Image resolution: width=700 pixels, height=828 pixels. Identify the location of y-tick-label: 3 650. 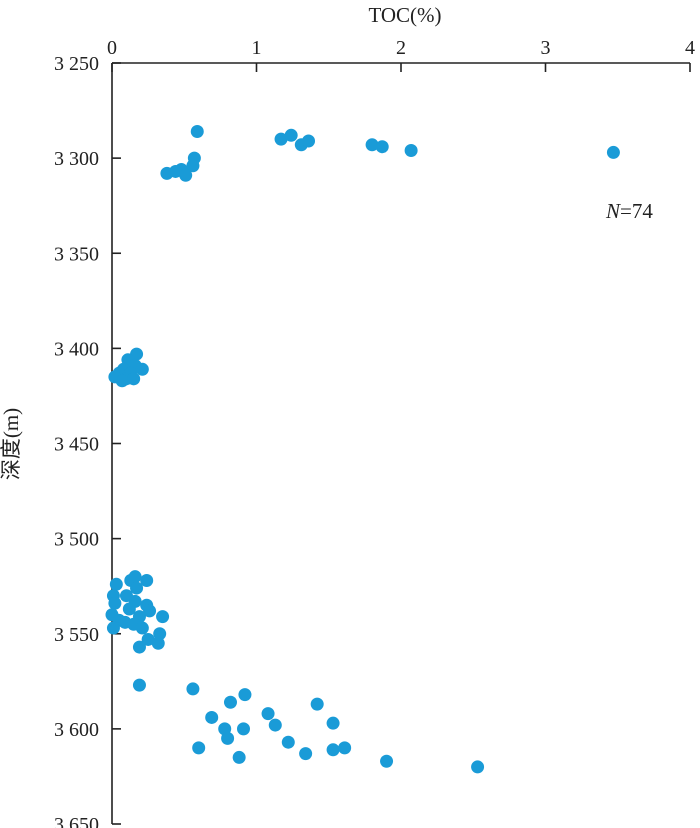
(76, 821).